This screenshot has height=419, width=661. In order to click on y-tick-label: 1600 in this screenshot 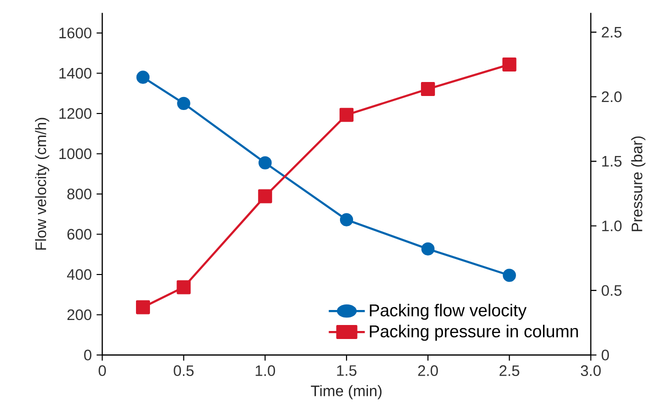, I will do `click(75, 32)`.